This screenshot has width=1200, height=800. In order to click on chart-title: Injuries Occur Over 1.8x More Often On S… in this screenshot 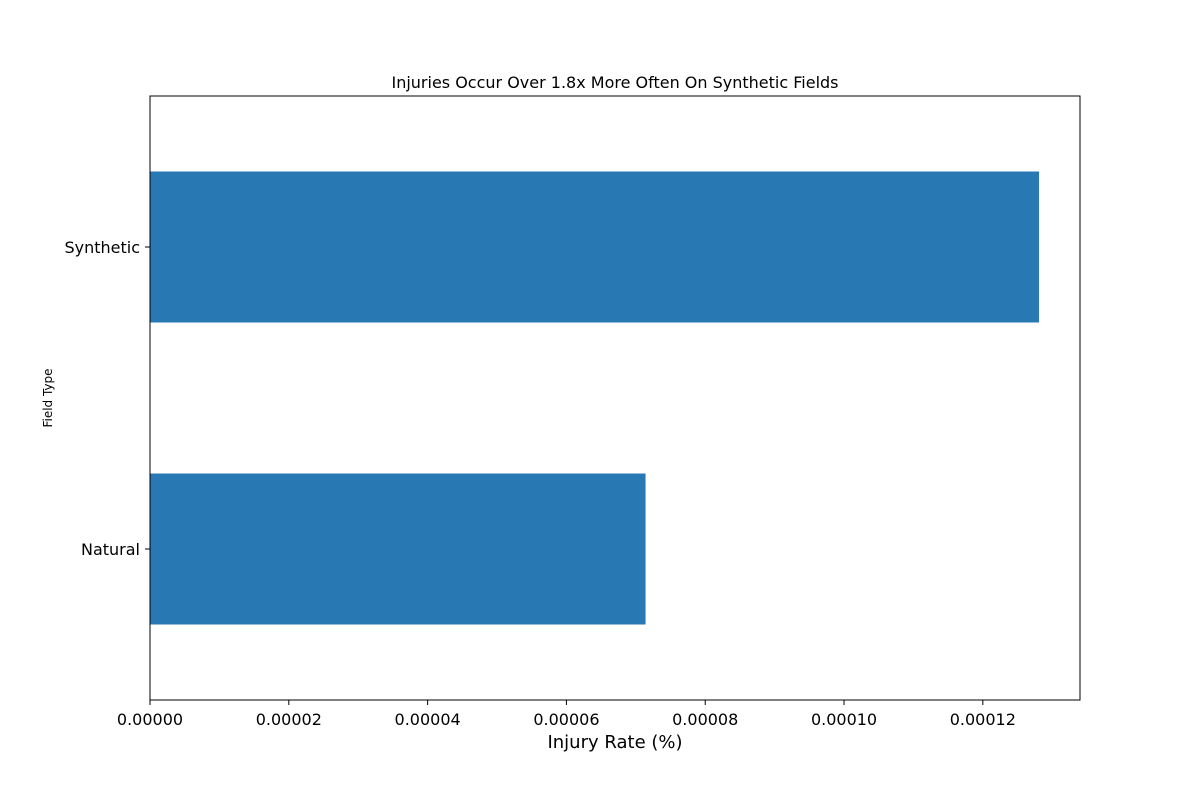, I will do `click(614, 82)`.